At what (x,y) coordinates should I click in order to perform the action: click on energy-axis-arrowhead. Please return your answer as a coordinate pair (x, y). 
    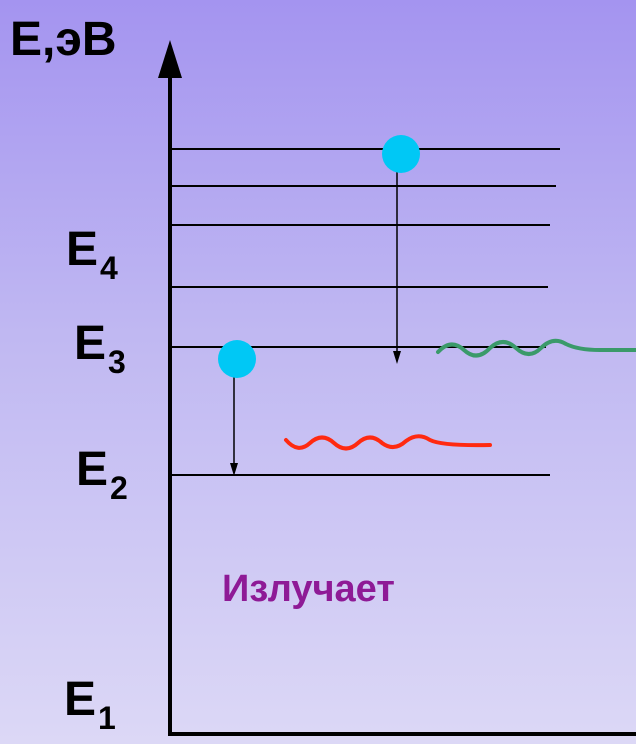
    Looking at the image, I should click on (170, 59).